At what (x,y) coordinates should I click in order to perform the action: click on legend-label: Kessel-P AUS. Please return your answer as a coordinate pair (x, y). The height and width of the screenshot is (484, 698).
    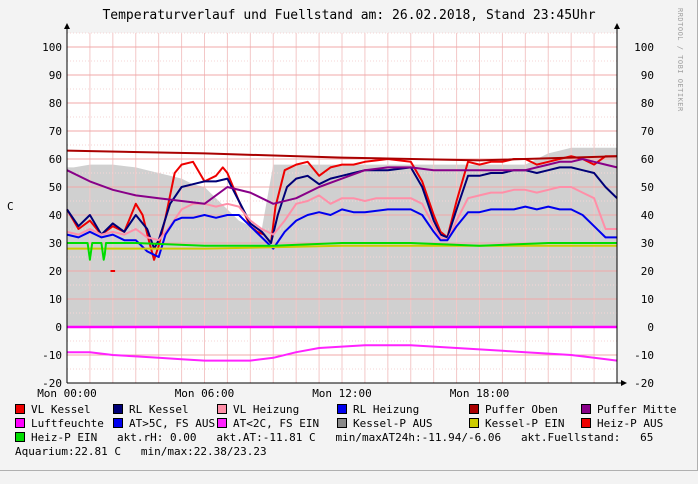
    Looking at the image, I should click on (393, 423).